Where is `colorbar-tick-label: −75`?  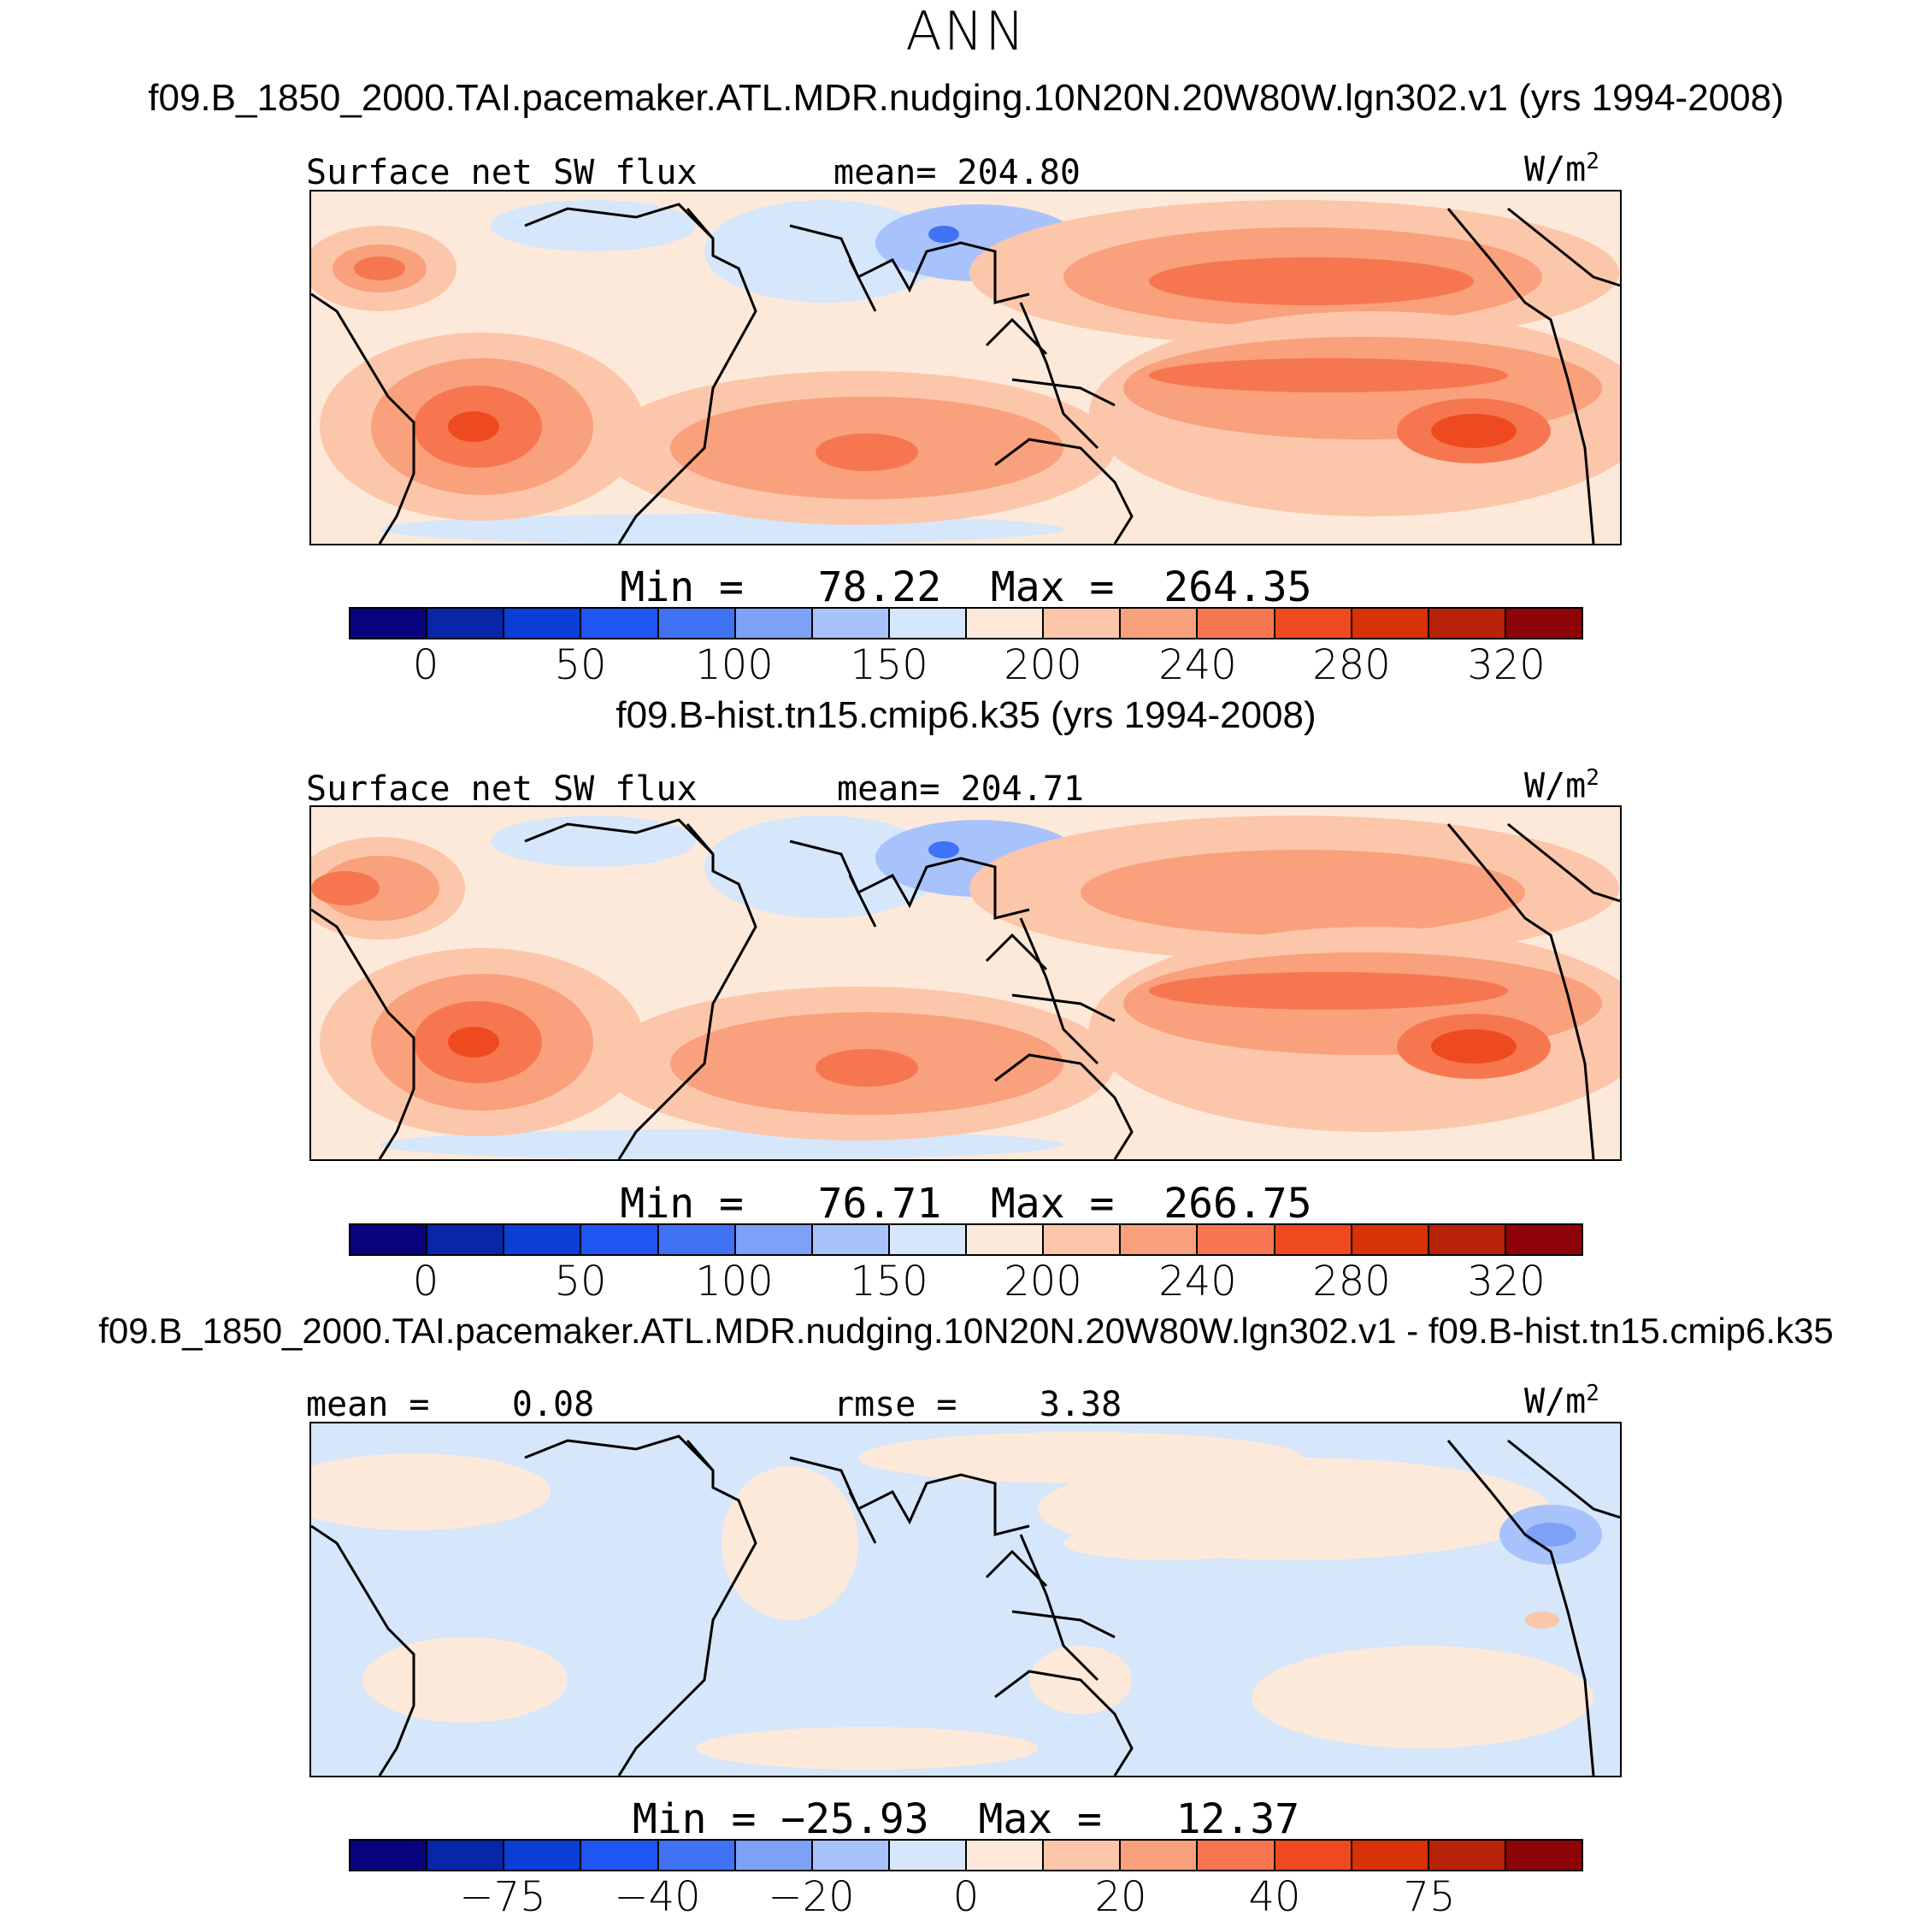 colorbar-tick-label: −75 is located at coordinates (502, 1897).